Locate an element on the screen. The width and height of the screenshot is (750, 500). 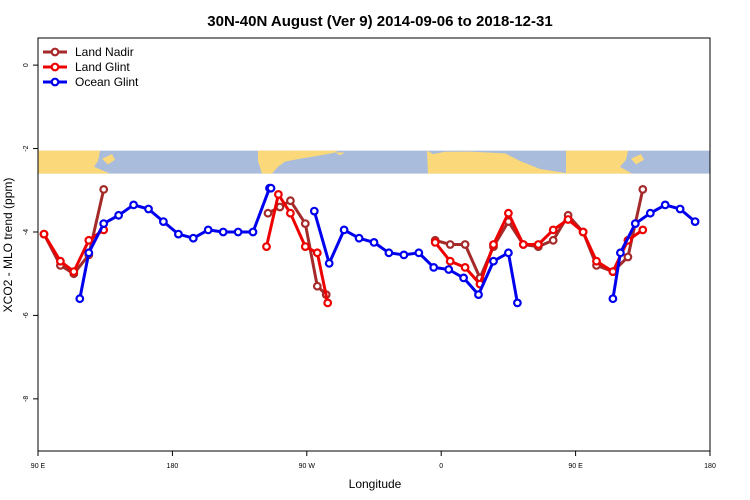
legend-label: Ocean Glint is located at coordinates (107, 82).